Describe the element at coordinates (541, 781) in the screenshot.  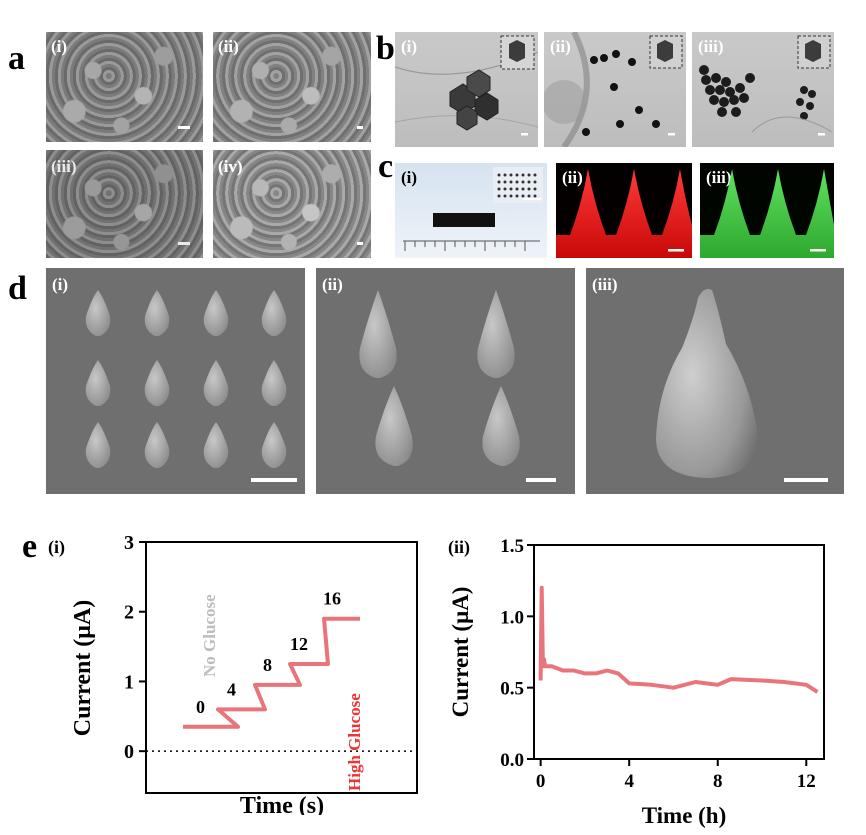
I see `x-tick-label: 0` at that location.